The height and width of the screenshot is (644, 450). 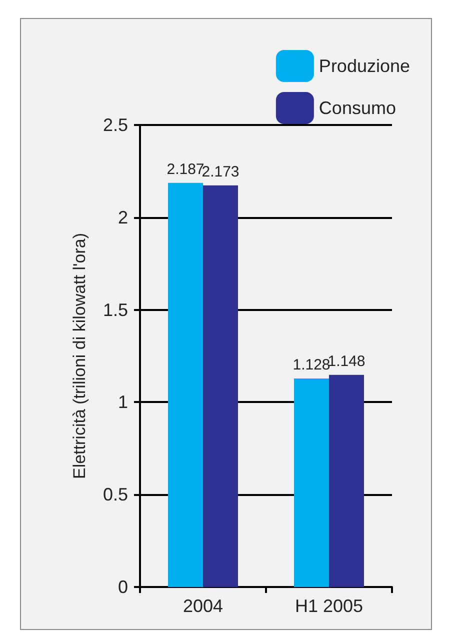 I want to click on legend-label: Produzione, so click(x=364, y=66).